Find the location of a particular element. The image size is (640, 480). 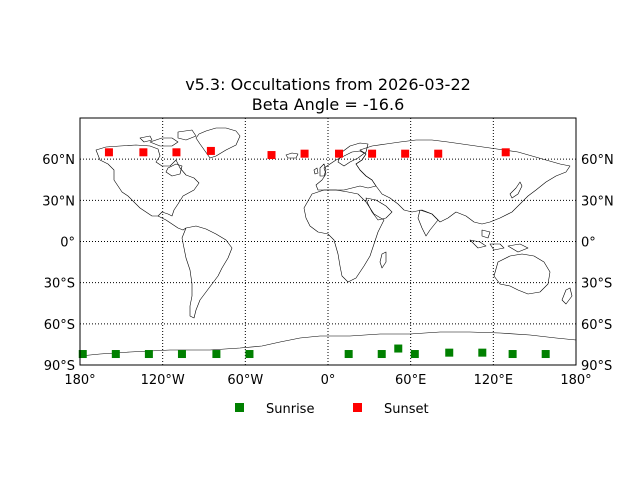

australia-outline is located at coordinates (522, 274).